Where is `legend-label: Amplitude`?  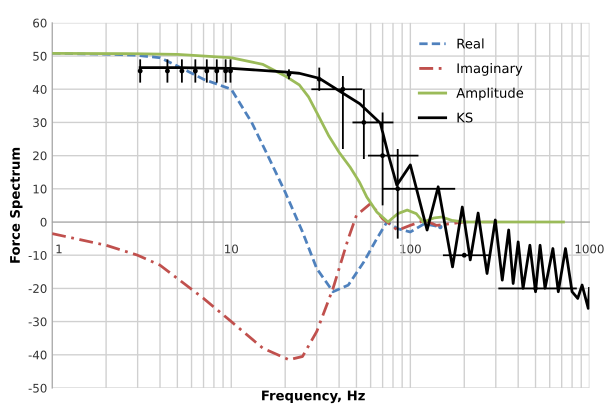
legend-label: Amplitude is located at coordinates (490, 94).